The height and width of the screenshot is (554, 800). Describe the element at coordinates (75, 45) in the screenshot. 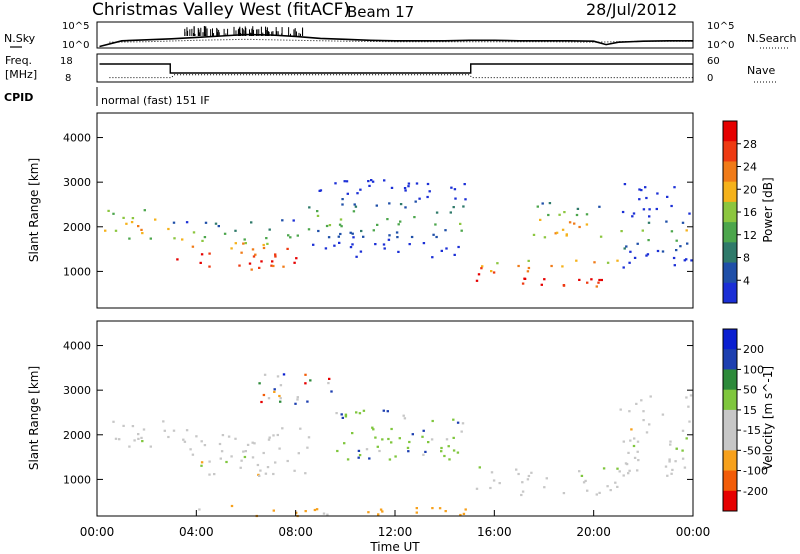

I see `noise-ytick-bottom: 10^0` at that location.